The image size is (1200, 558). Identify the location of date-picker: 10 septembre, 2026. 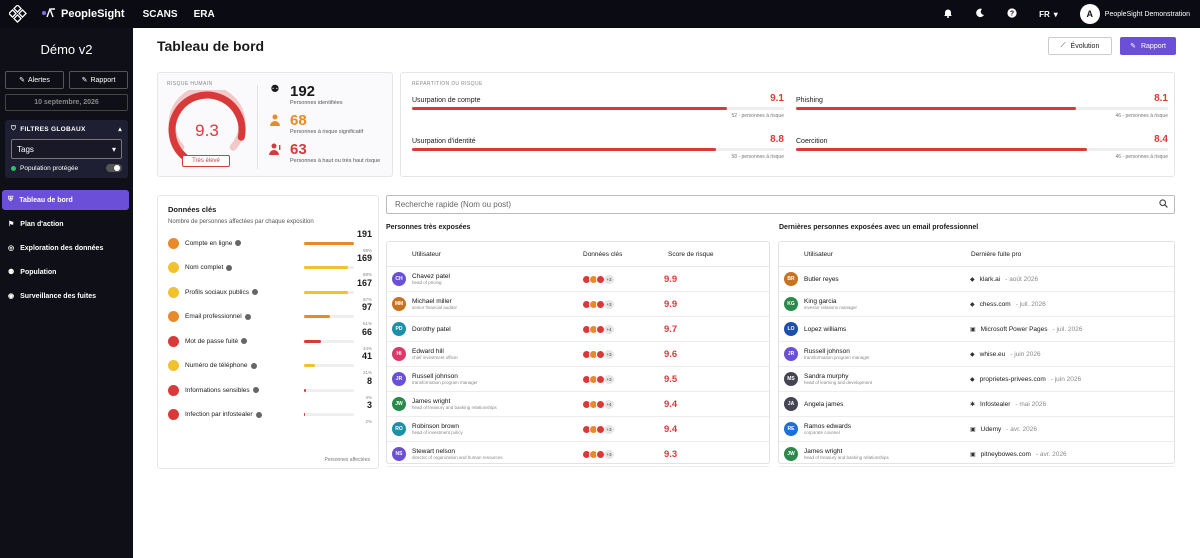
(66, 102).